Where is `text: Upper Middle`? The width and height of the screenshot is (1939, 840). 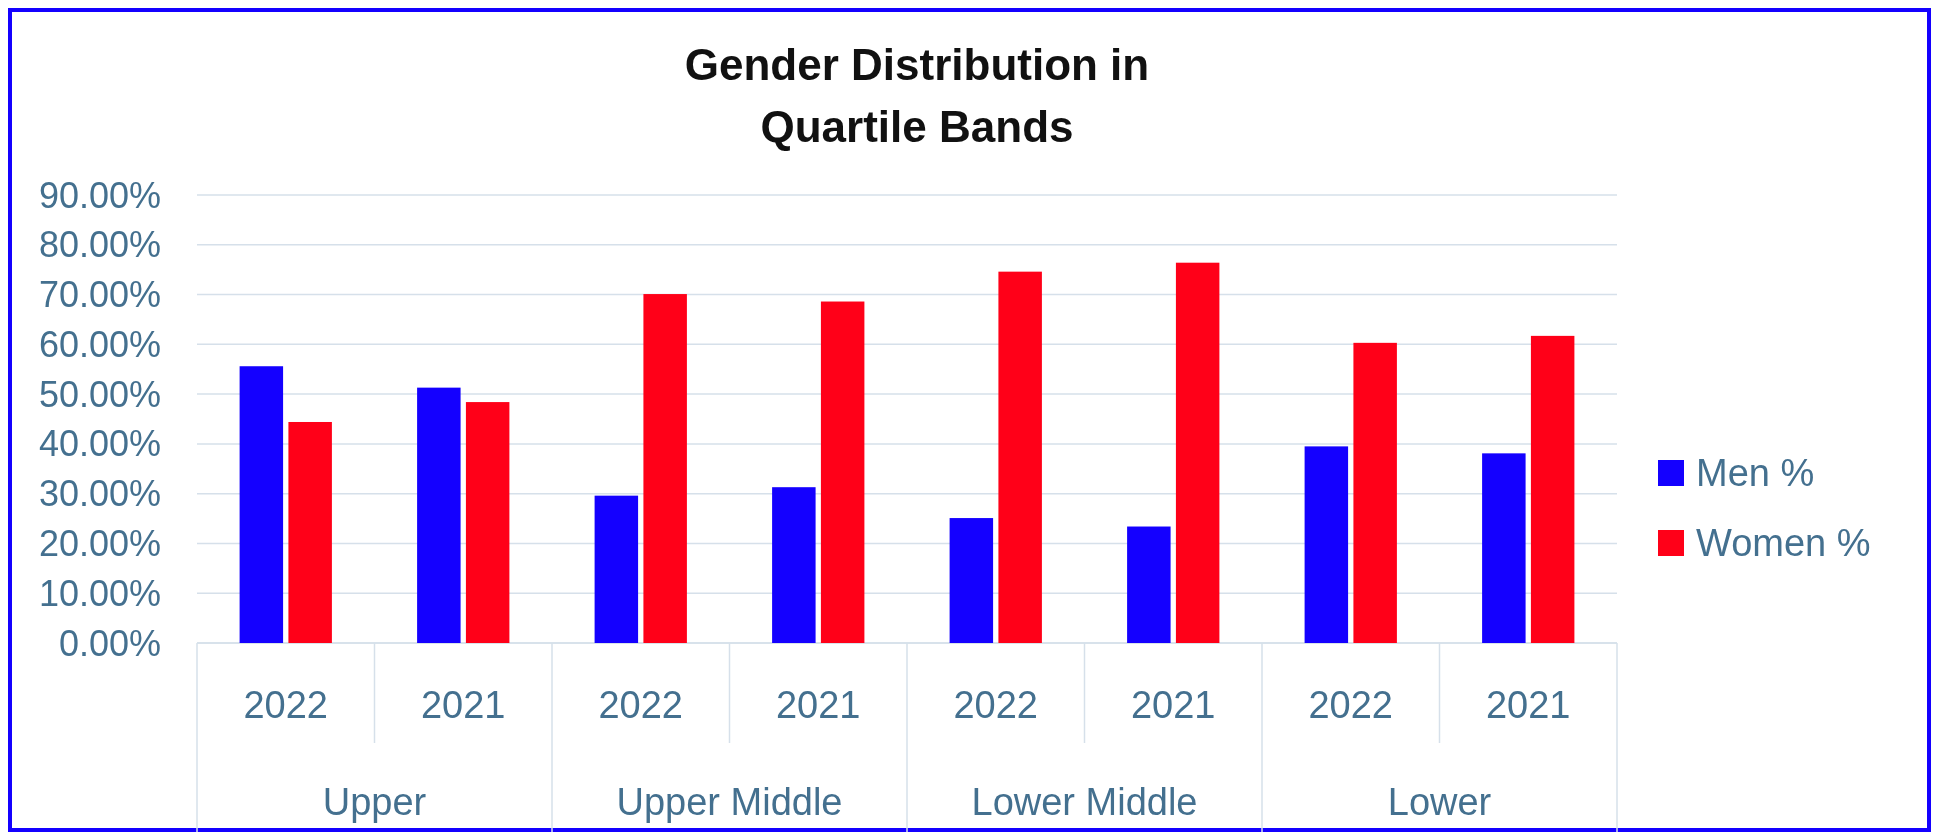
text: Upper Middle is located at coordinates (729, 802).